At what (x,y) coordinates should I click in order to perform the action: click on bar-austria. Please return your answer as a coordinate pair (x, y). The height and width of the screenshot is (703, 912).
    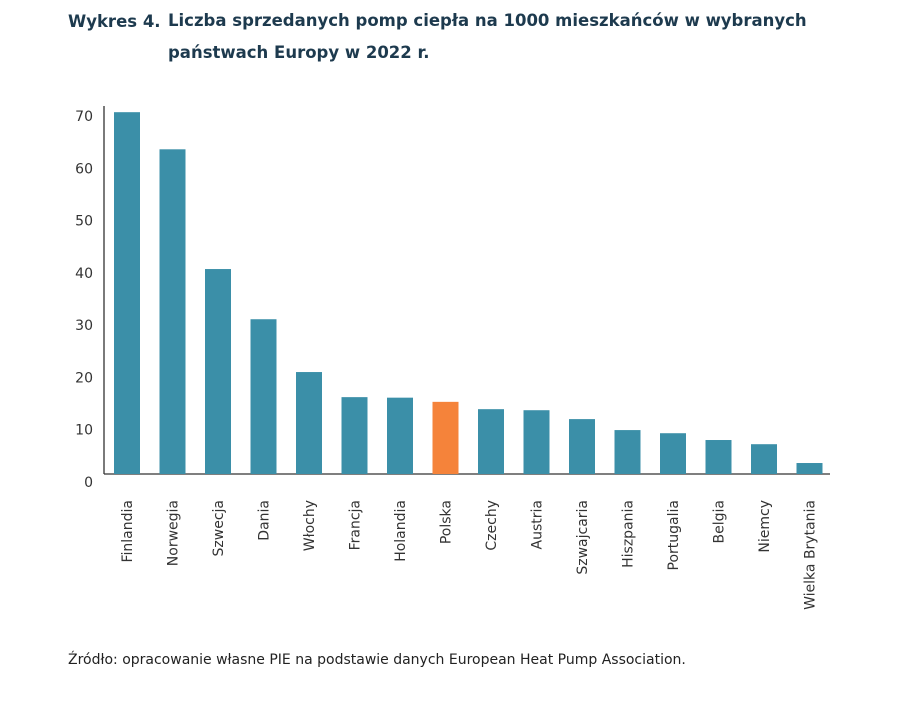
    Looking at the image, I should click on (536, 442).